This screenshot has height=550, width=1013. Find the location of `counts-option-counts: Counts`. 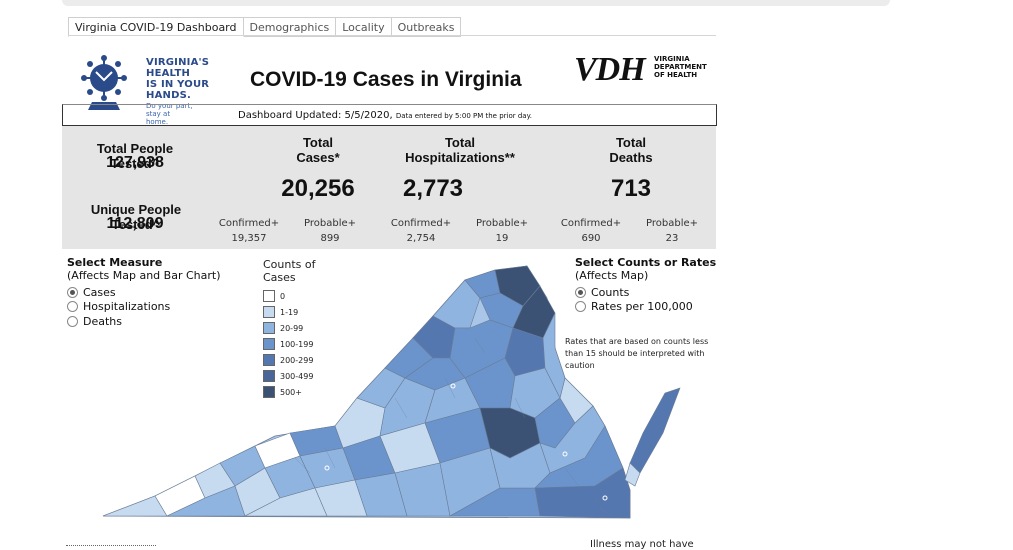

counts-option-counts: Counts is located at coordinates (645, 292).